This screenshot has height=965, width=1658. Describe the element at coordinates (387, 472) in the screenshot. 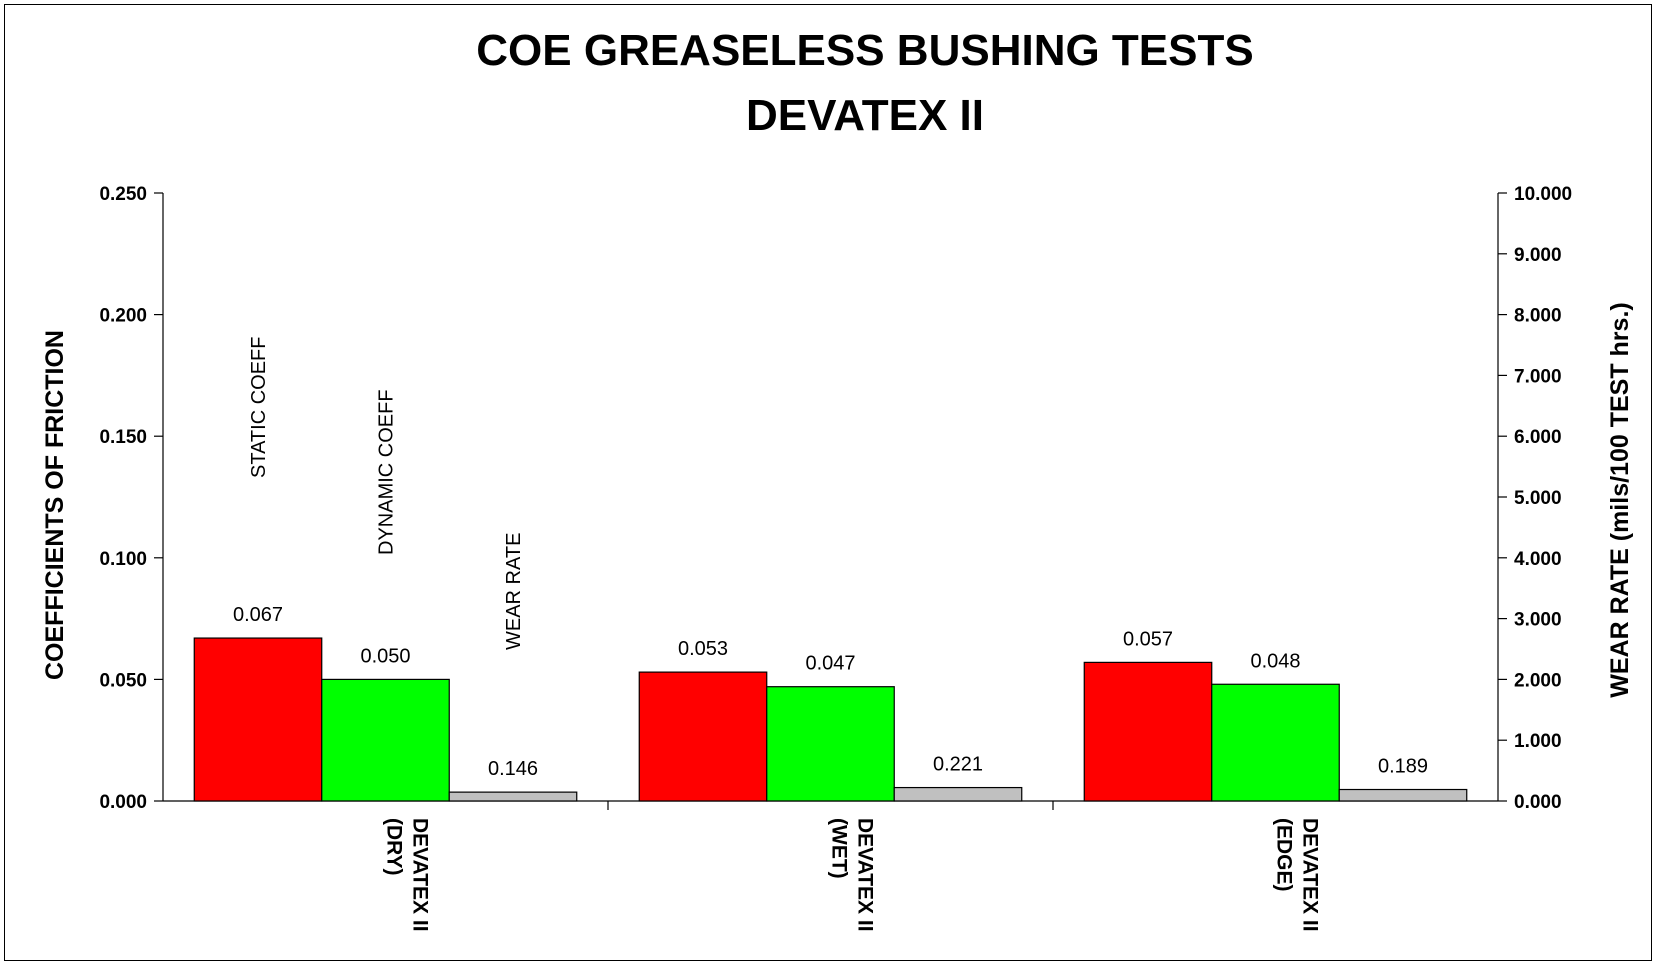

I see `series-name-label: DYNAMIC COEFF` at that location.